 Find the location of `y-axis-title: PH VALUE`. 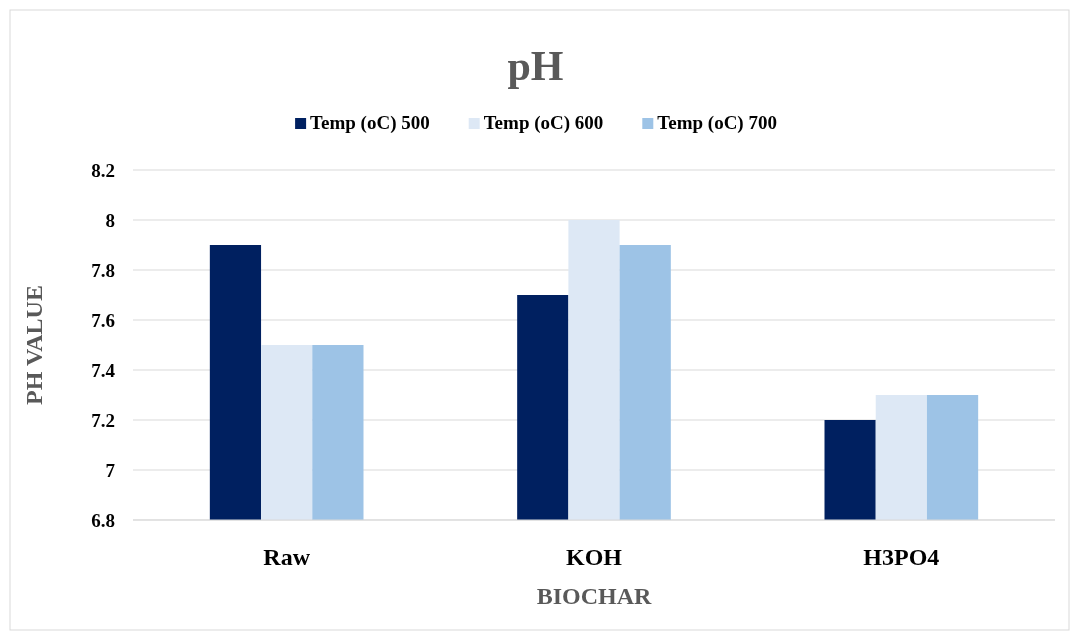

y-axis-title: PH VALUE is located at coordinates (34, 345).